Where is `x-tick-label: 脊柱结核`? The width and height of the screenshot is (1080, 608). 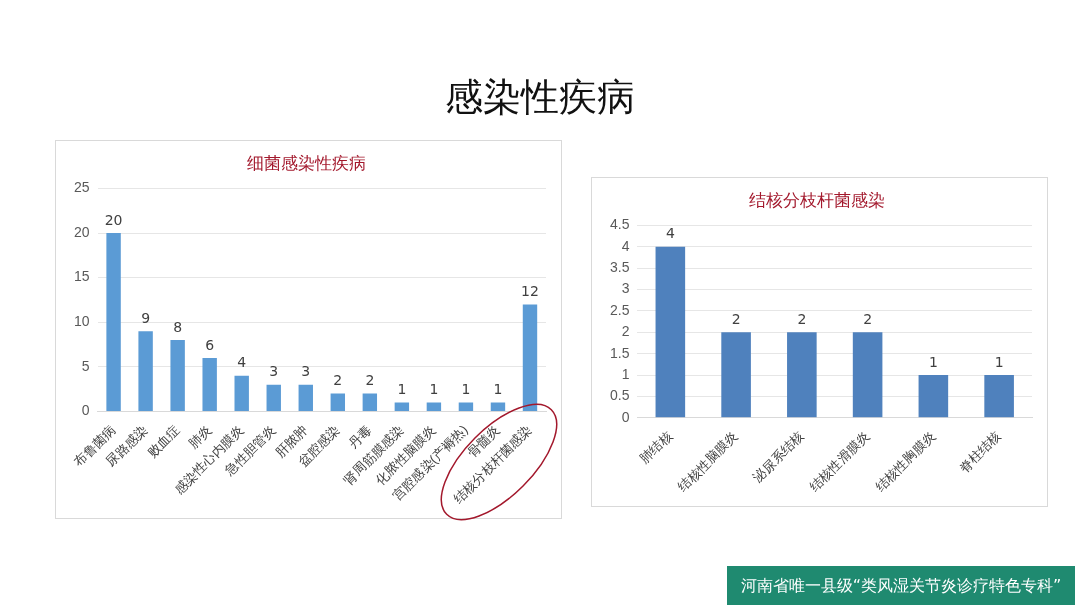 x-tick-label: 脊柱结核 is located at coordinates (980, 452).